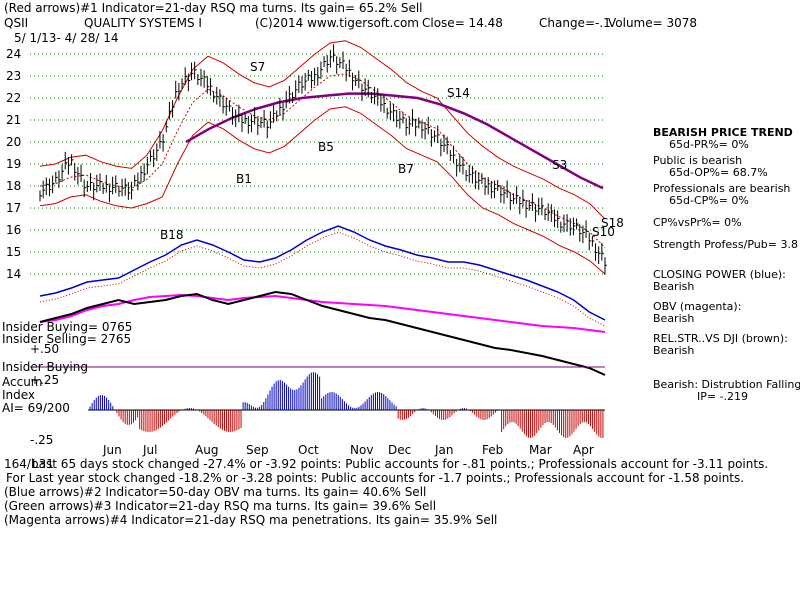  What do you see at coordinates (492, 450) in the screenshot?
I see `x-tick-label: Feb` at bounding box center [492, 450].